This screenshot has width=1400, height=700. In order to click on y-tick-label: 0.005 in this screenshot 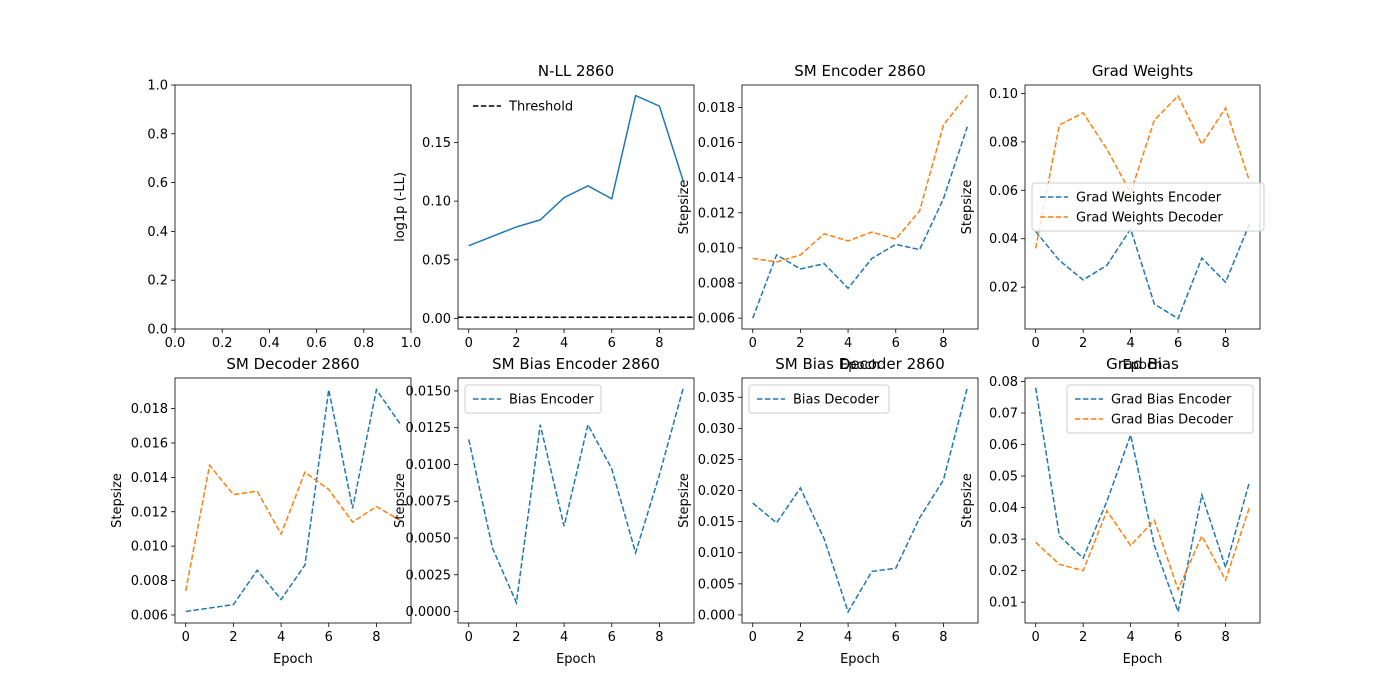, I will do `click(716, 584)`.